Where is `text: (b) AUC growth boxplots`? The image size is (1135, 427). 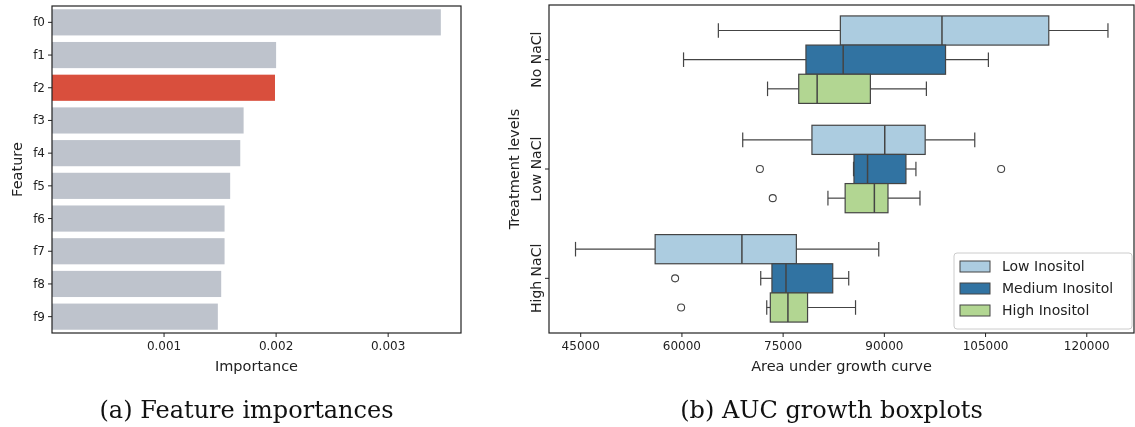
text: (b) AUC growth boxplots is located at coordinates (831, 410).